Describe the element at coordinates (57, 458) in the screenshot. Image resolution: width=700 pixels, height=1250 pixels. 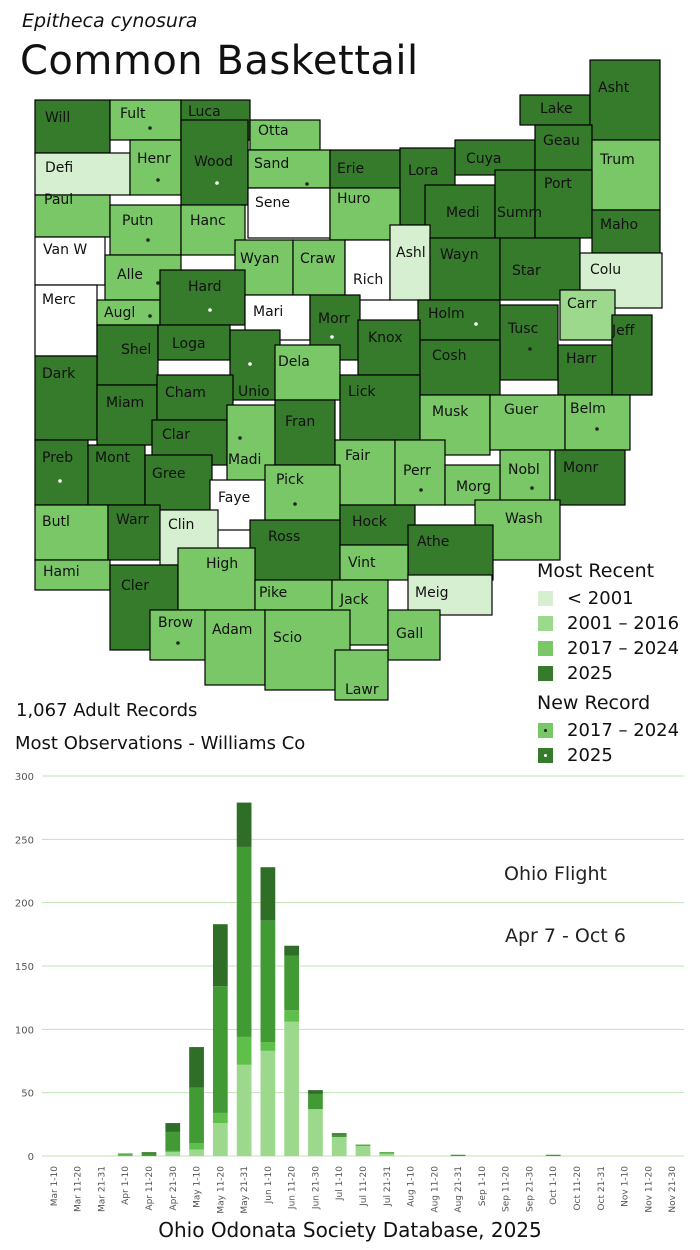
I see `county-label-preb: Preb` at that location.